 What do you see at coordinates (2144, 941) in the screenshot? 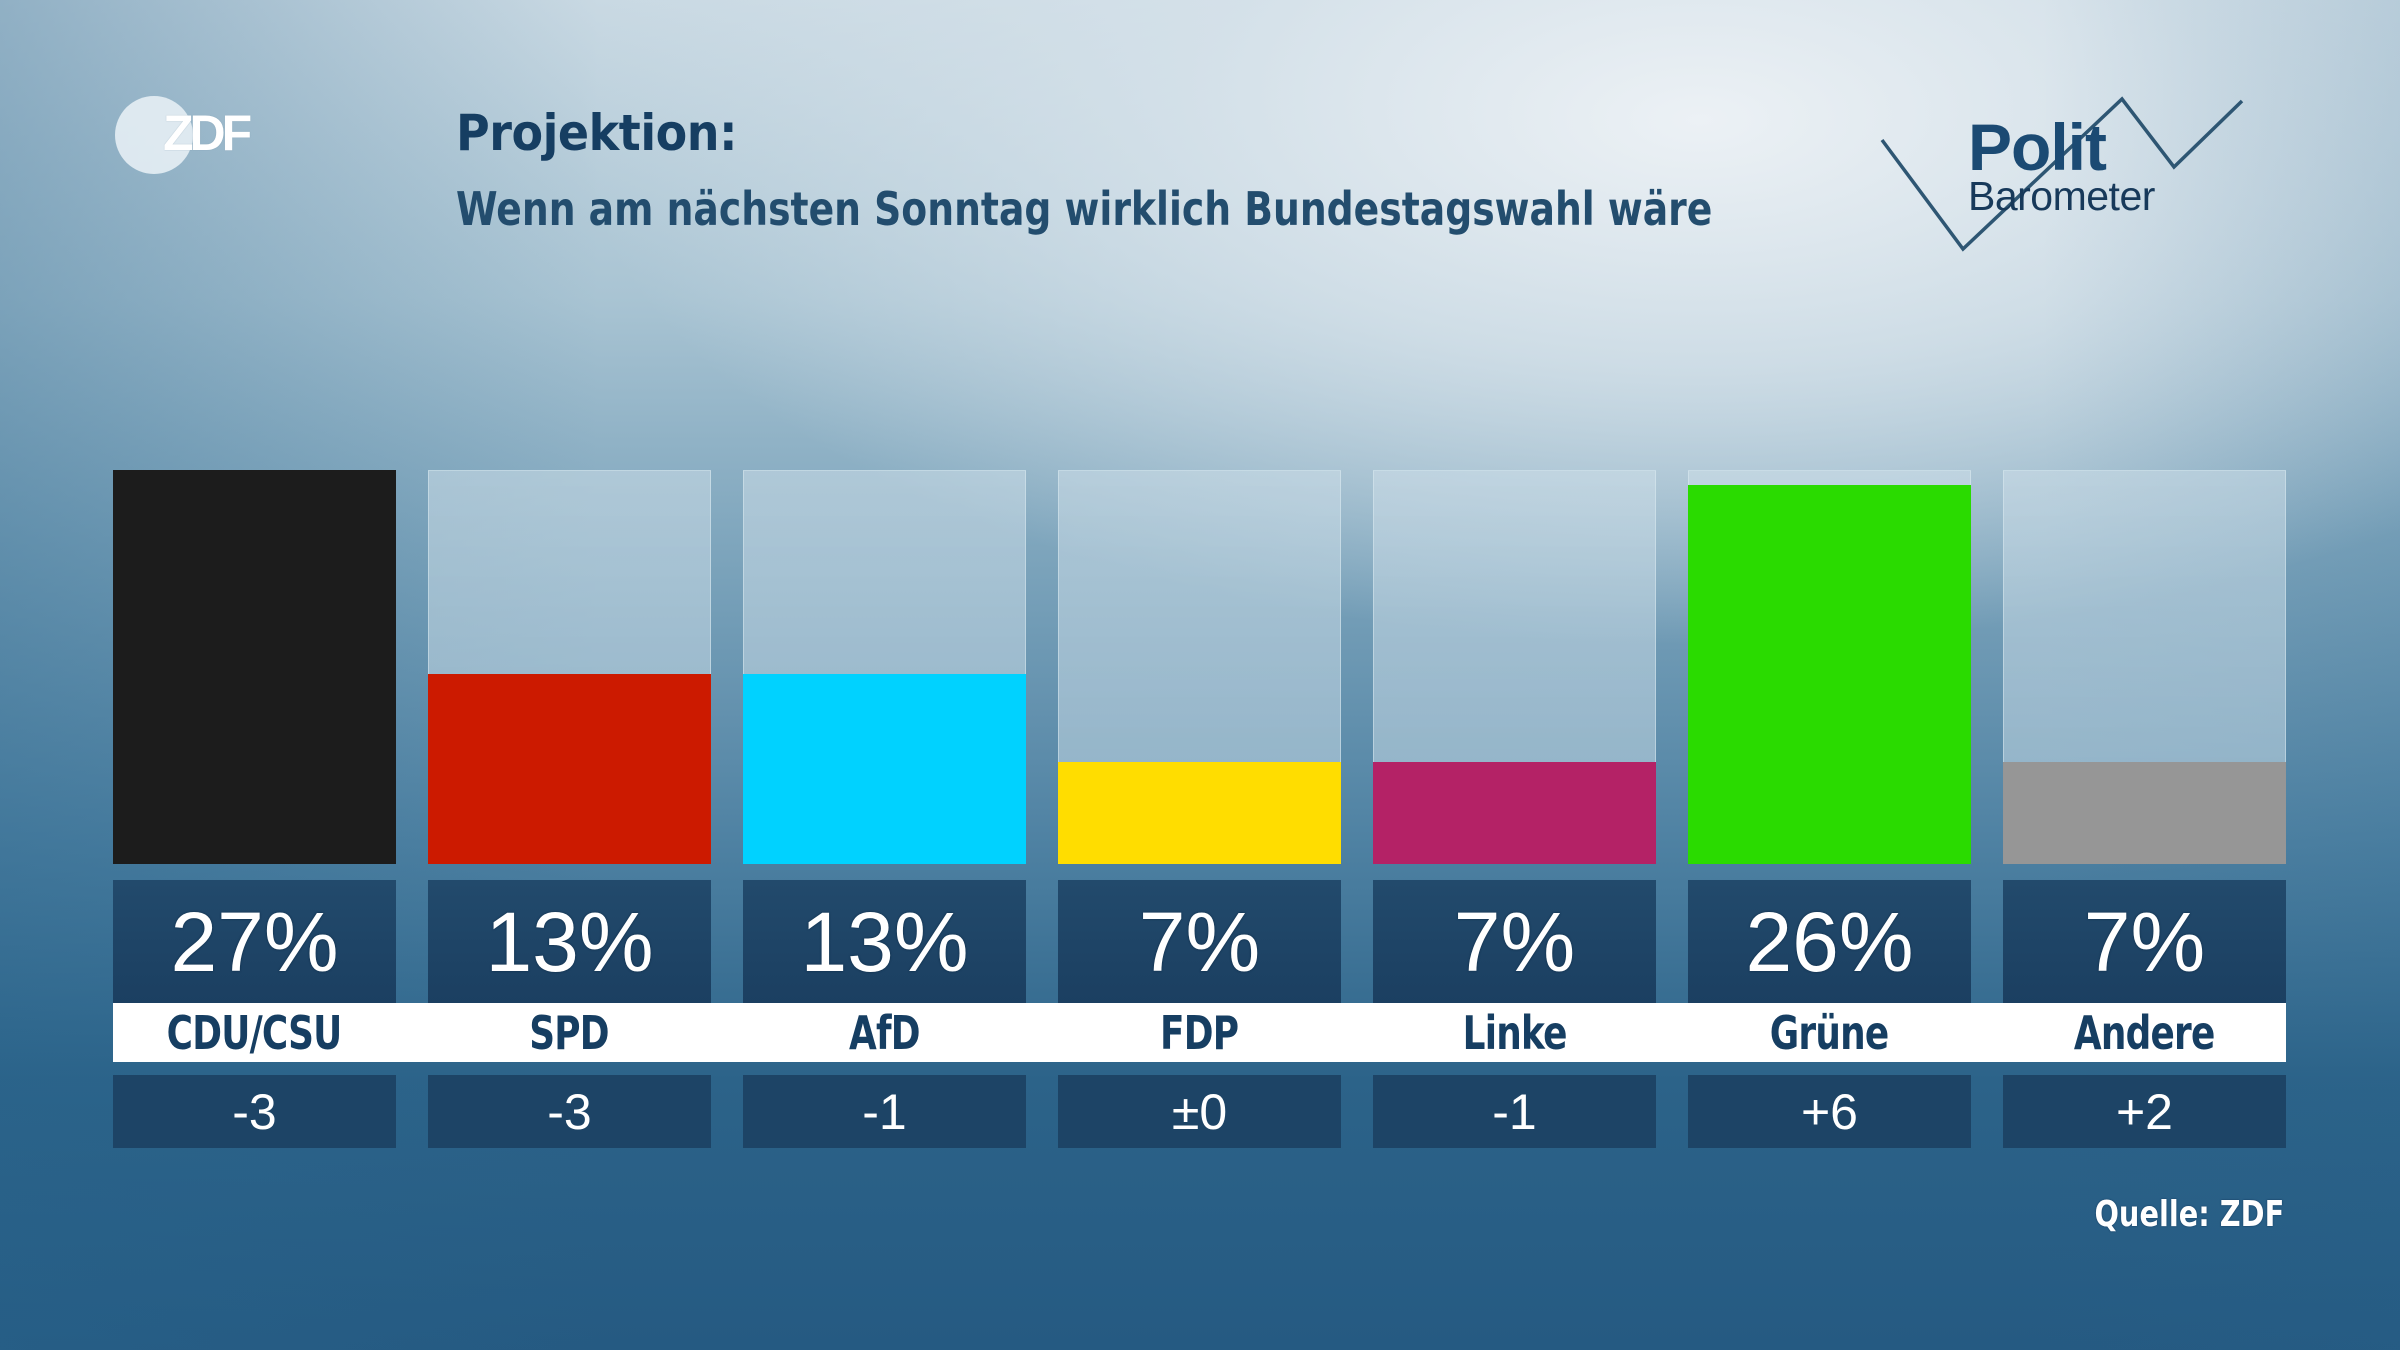
I see `value-label-andere: 7%` at bounding box center [2144, 941].